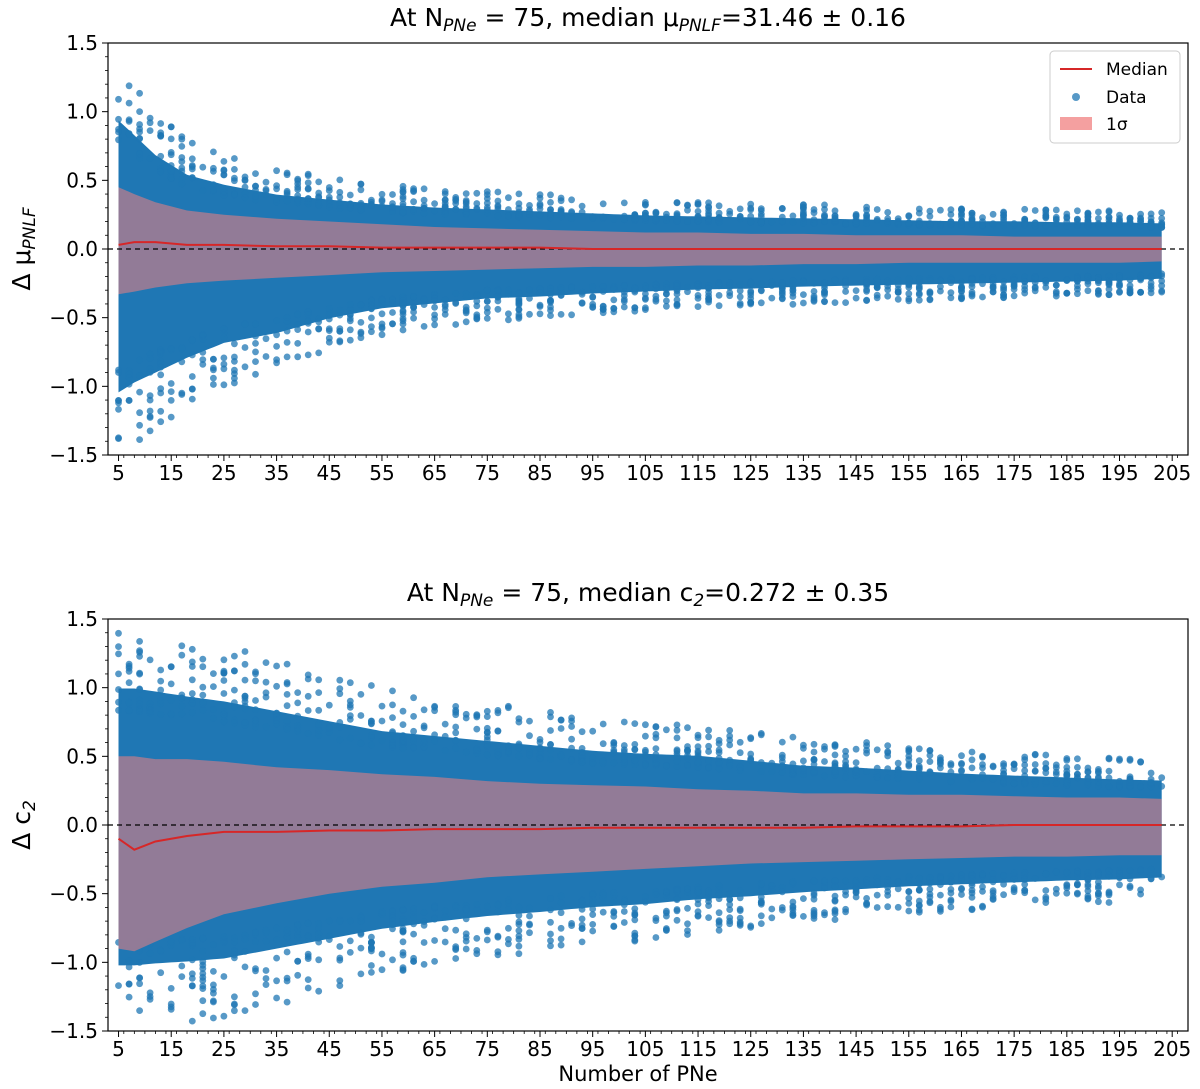 This screenshot has height=1089, width=1200. What do you see at coordinates (639, 837) in the screenshot?
I see `median-line` at bounding box center [639, 837].